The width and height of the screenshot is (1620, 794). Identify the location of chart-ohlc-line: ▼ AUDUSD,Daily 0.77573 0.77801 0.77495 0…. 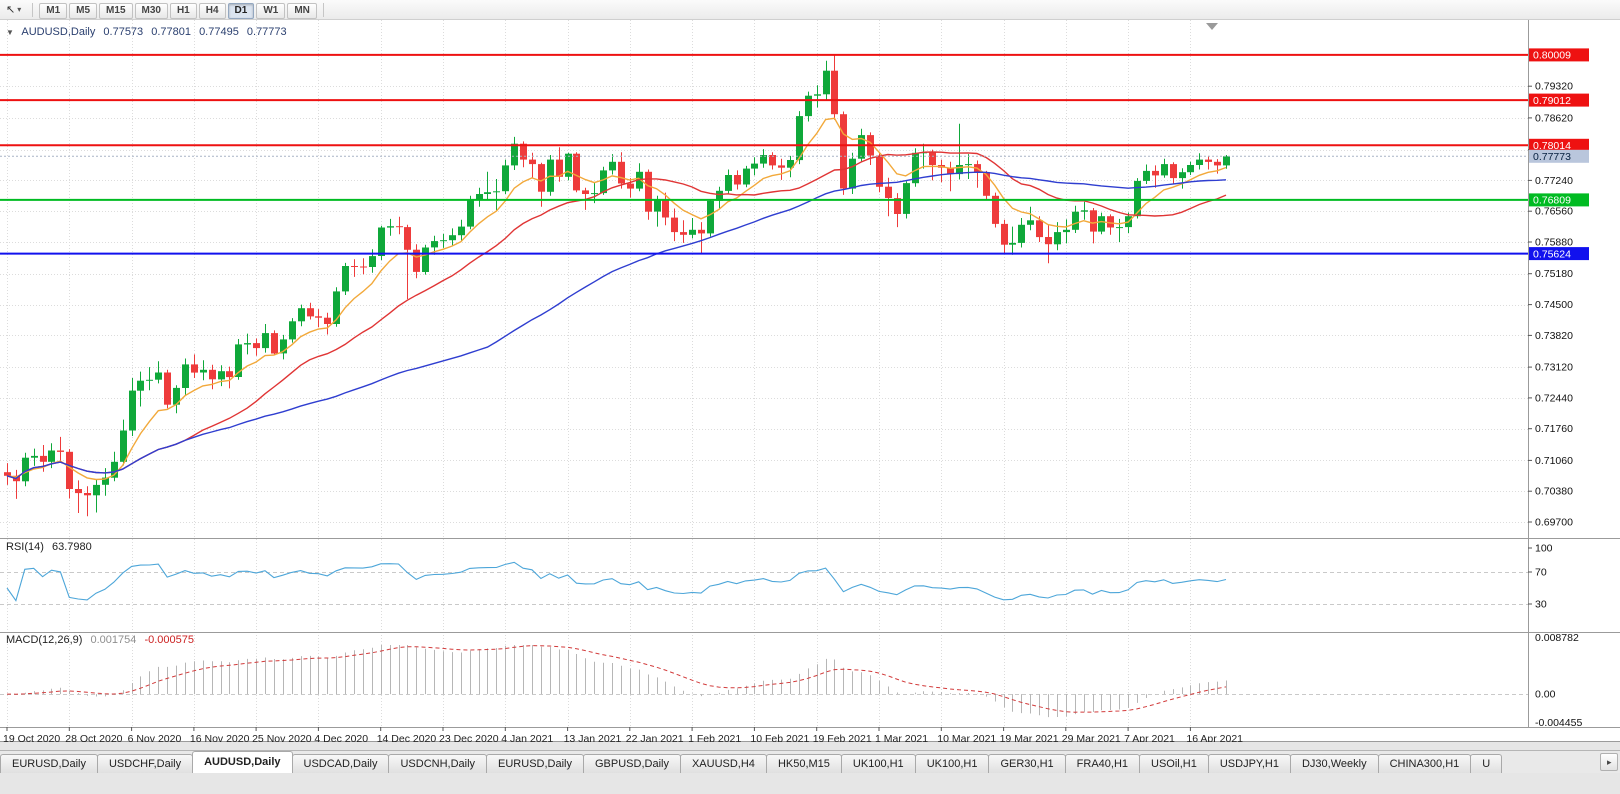
(149, 32).